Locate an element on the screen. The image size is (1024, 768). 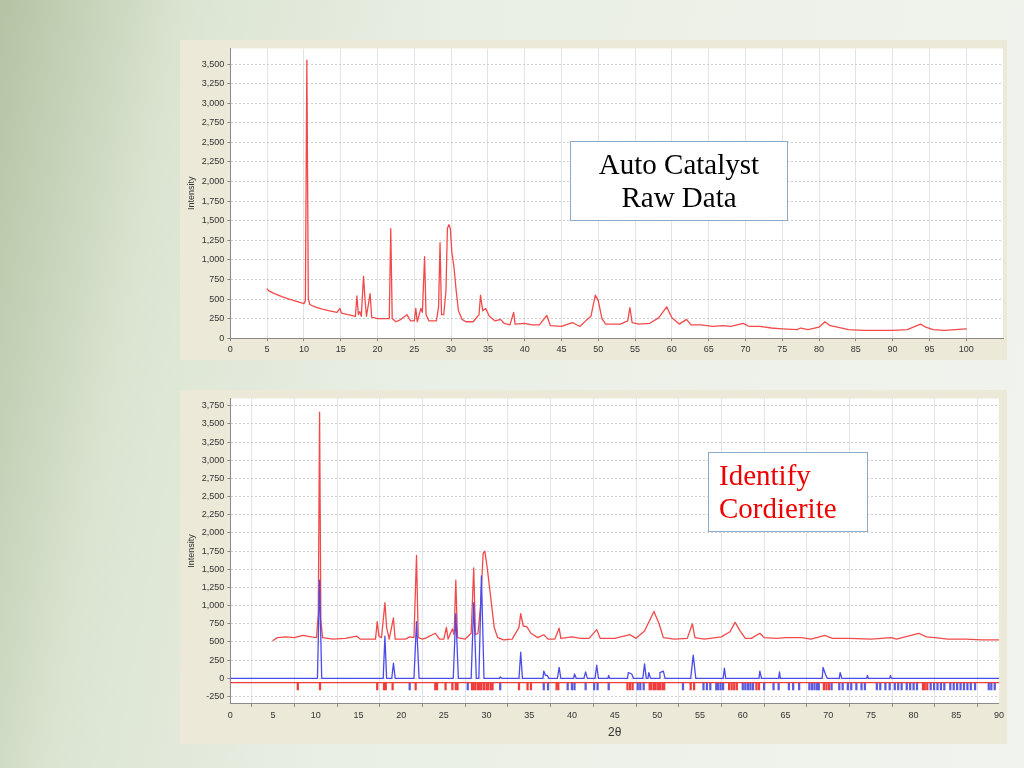
y-tick-label: -250 is located at coordinates (215, 696).